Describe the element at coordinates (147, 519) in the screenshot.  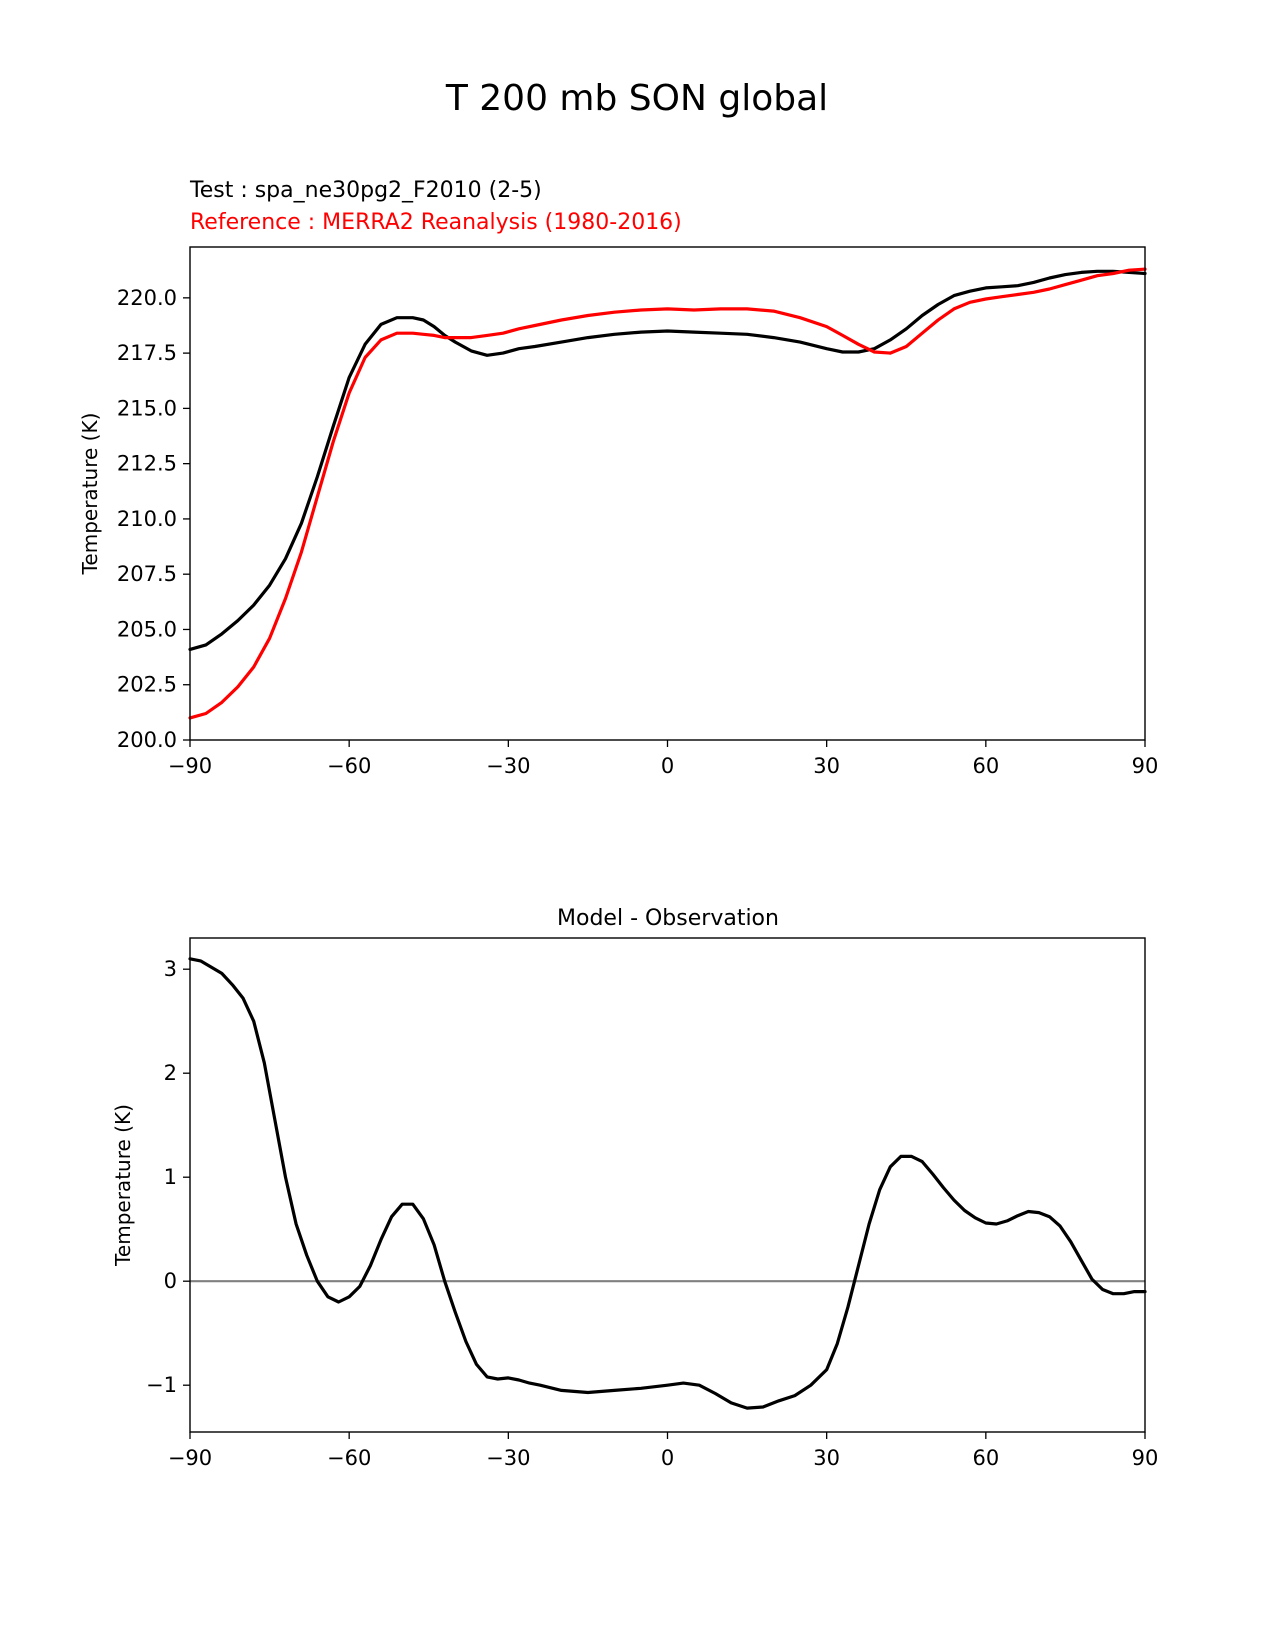
I see `y-tick-label: 210.0` at that location.